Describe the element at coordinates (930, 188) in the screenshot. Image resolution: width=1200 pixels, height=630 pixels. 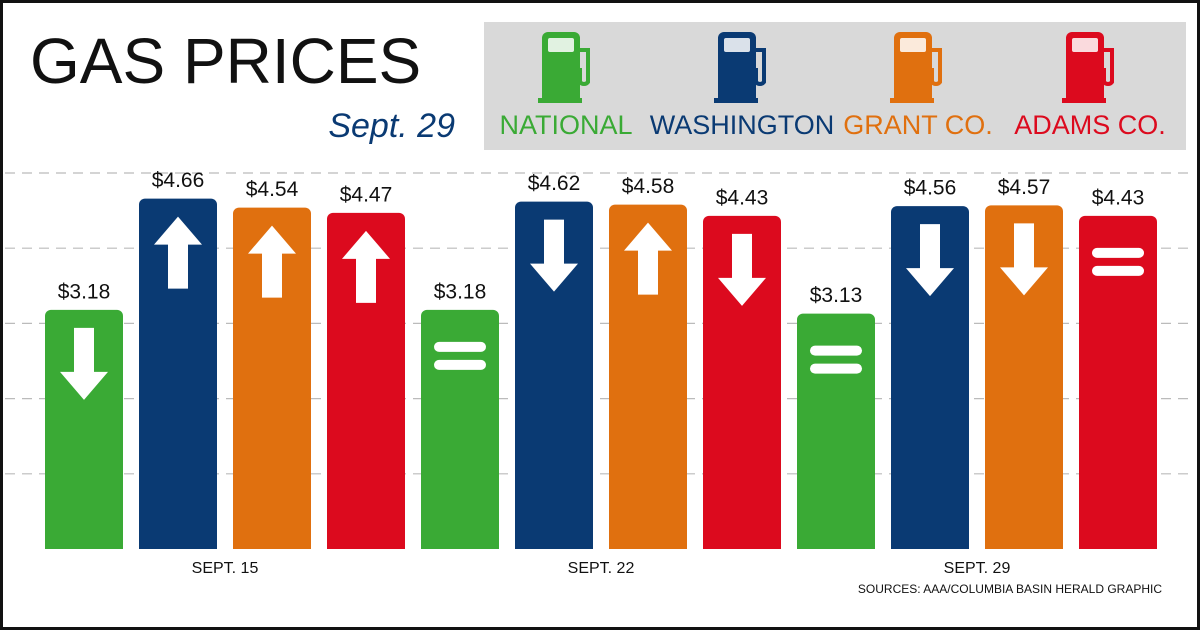
I see `value-label: $4.56` at that location.